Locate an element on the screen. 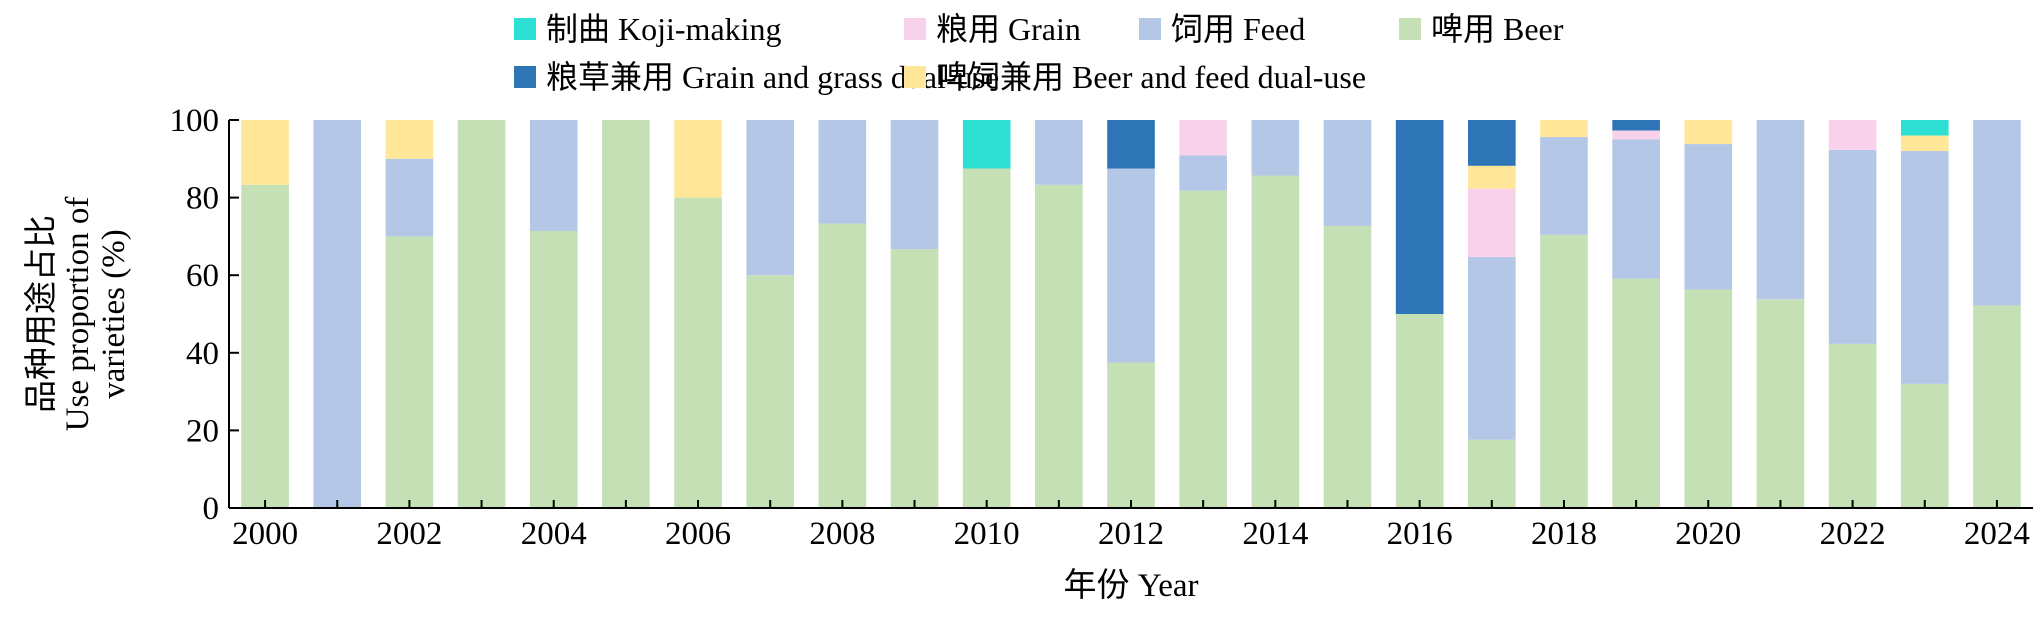 The image size is (2043, 622). bar-2019-grain is located at coordinates (1636, 135).